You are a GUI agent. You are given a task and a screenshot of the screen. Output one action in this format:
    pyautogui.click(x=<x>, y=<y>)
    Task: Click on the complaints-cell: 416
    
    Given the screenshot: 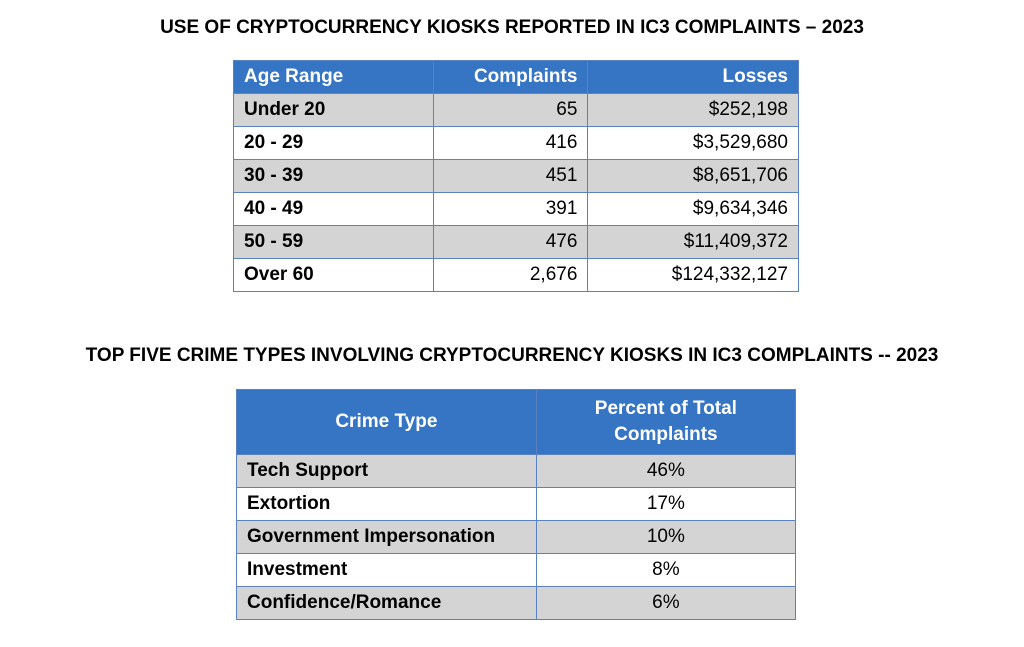 What is the action you would take?
    pyautogui.click(x=510, y=143)
    